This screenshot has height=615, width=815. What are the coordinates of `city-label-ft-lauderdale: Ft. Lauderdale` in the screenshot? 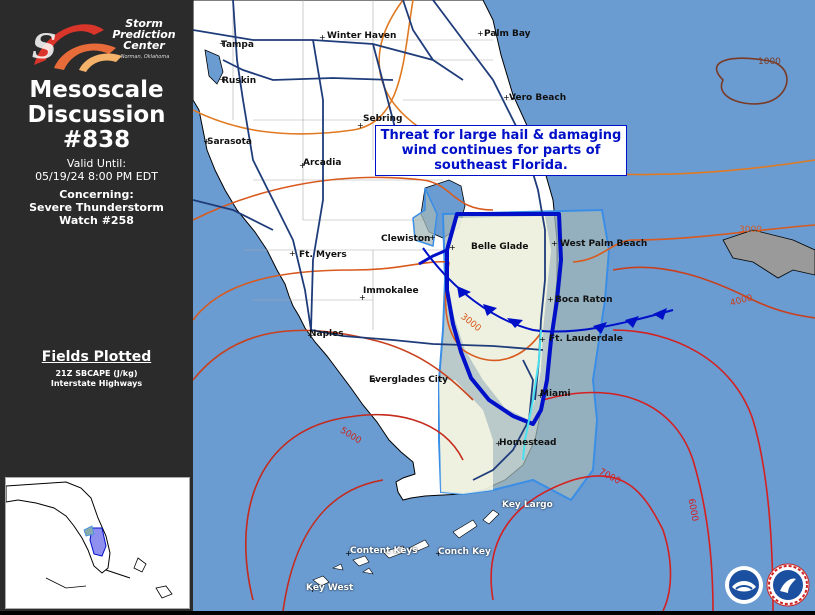 It's located at (586, 339).